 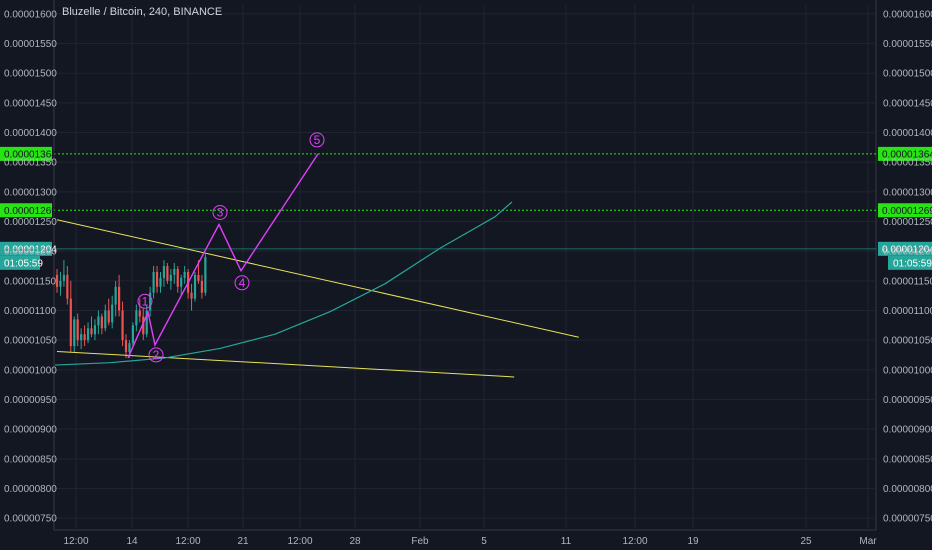 I want to click on y-tick-label-right: 0.00001250, so click(x=907, y=222).